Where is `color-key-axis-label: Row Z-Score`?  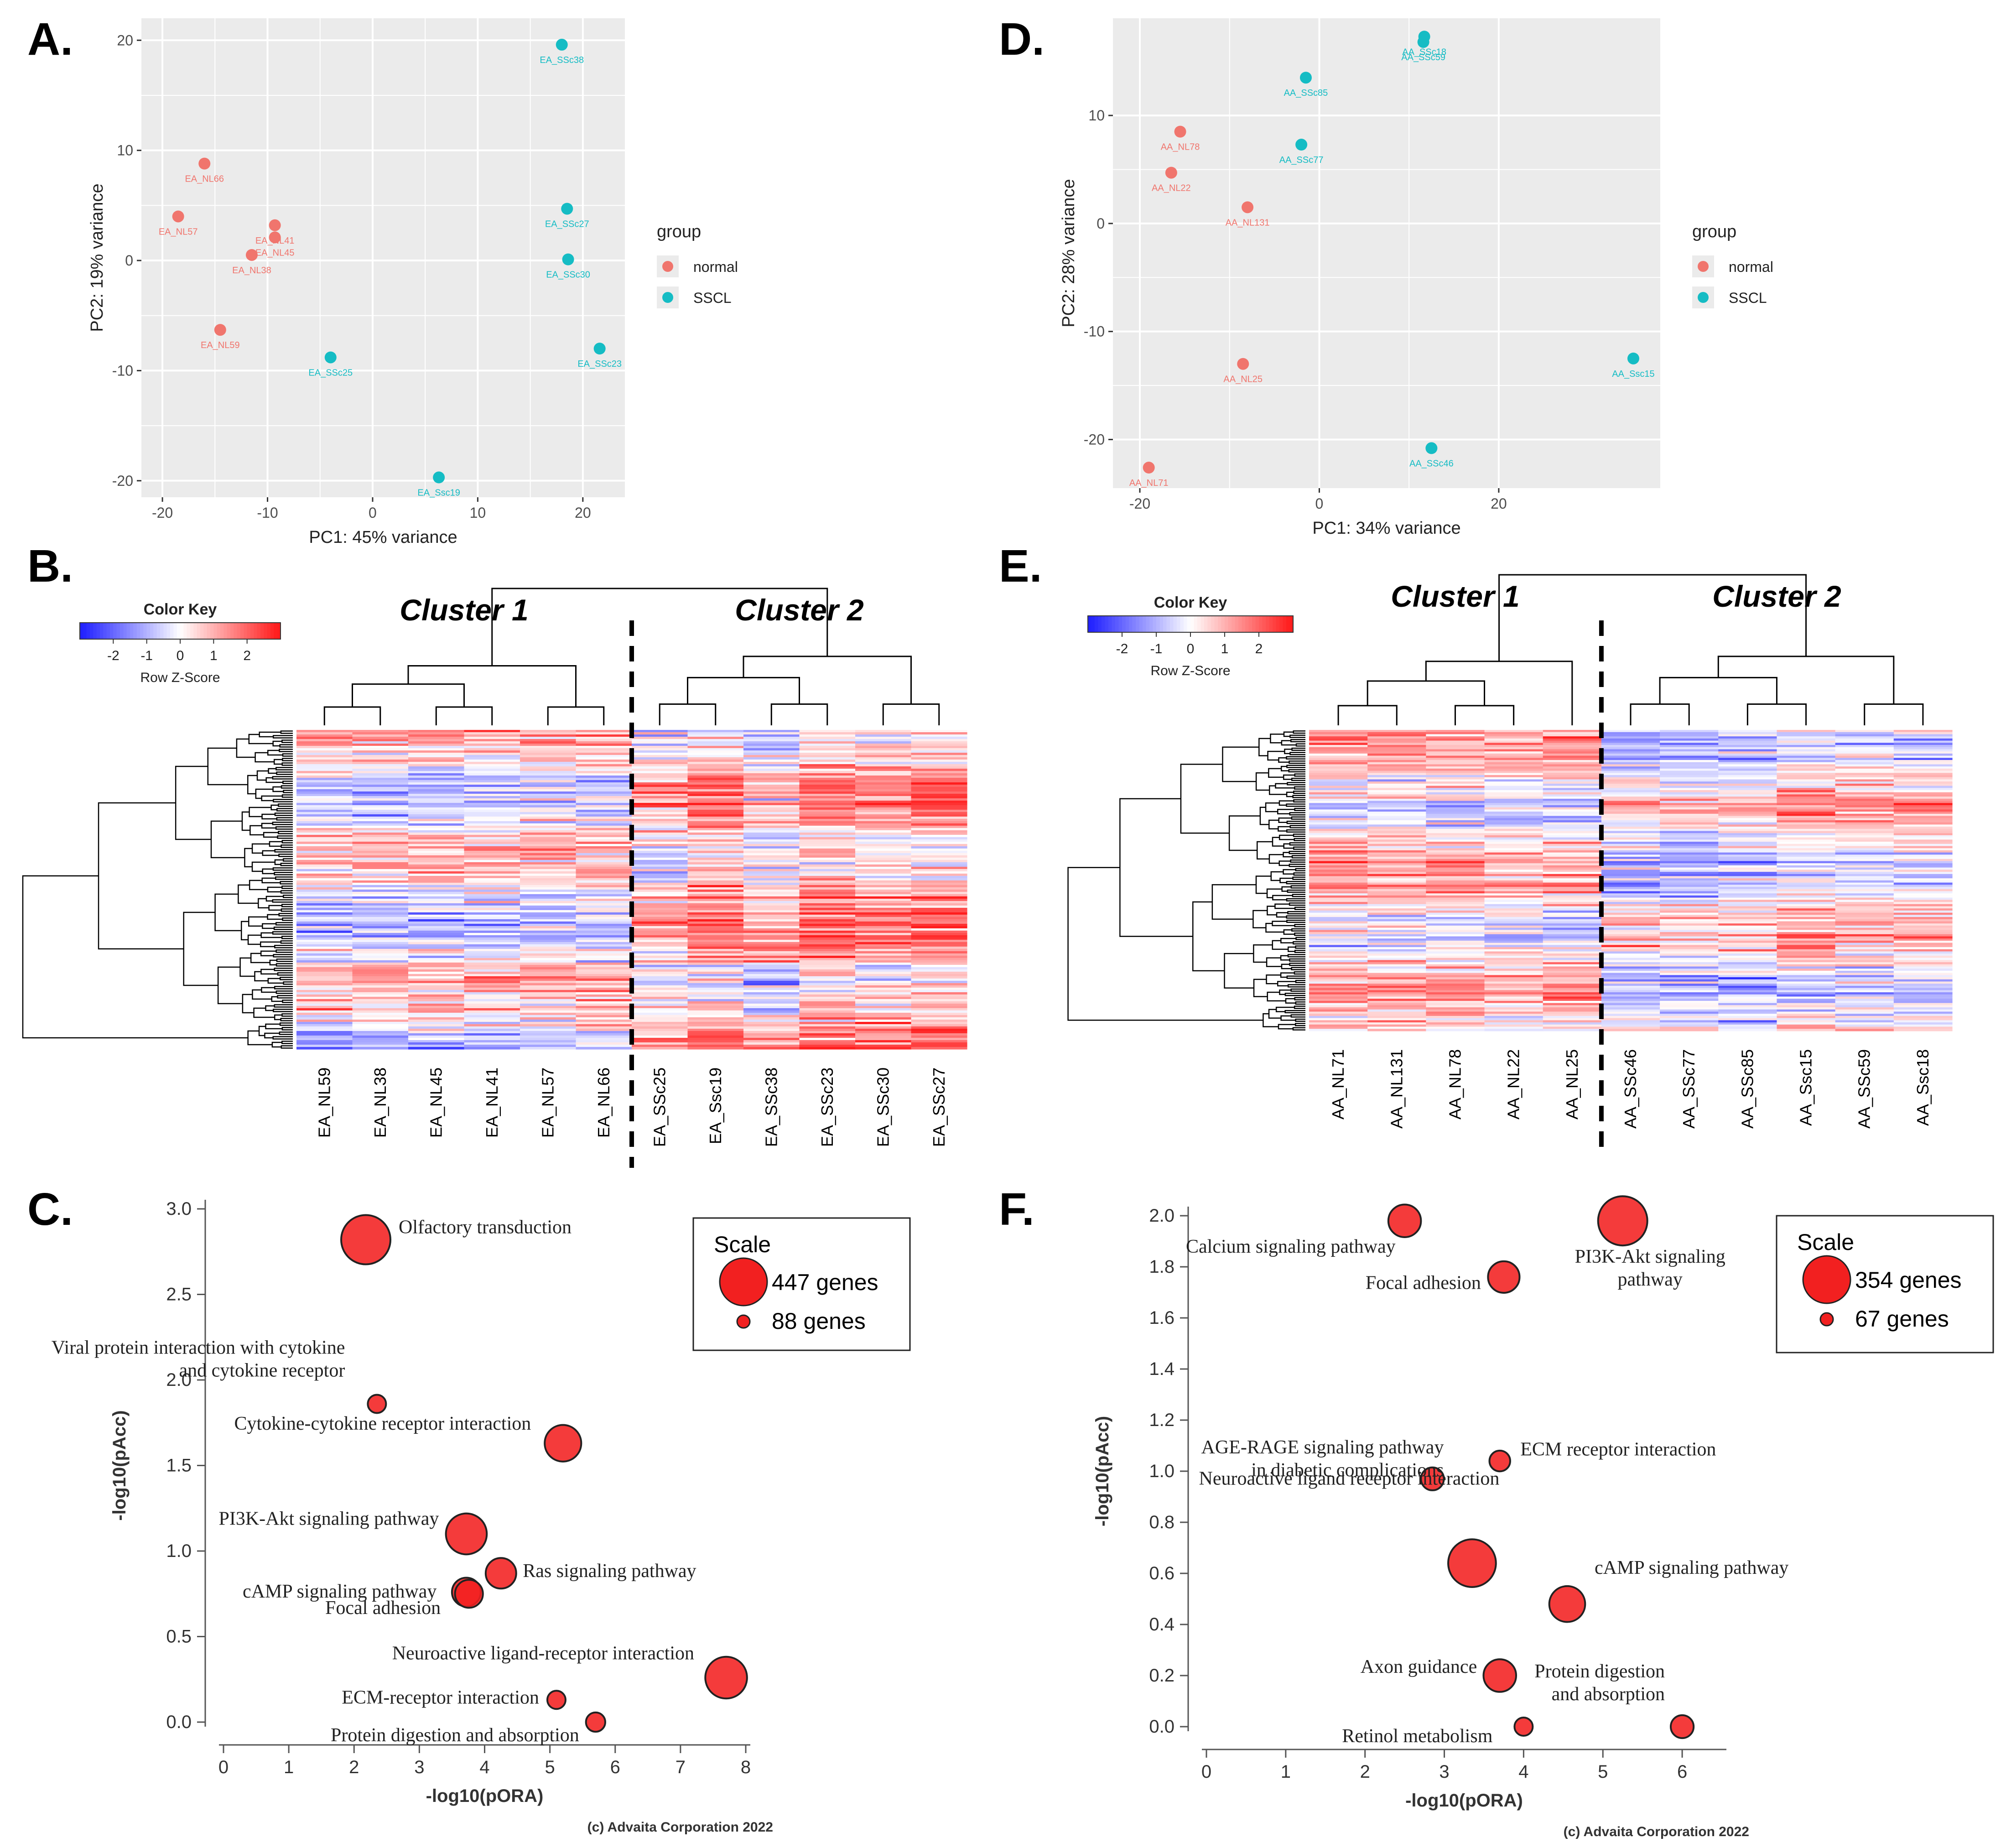
color-key-axis-label: Row Z-Score is located at coordinates (1190, 670).